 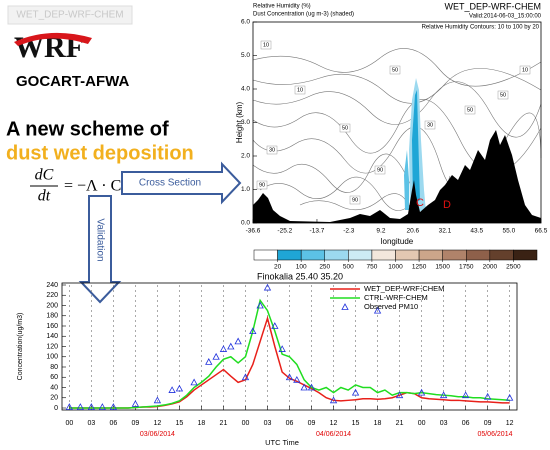 What do you see at coordinates (69, 15) in the screenshot?
I see `faded-title: WET_DEP-WRF-CHEM` at bounding box center [69, 15].